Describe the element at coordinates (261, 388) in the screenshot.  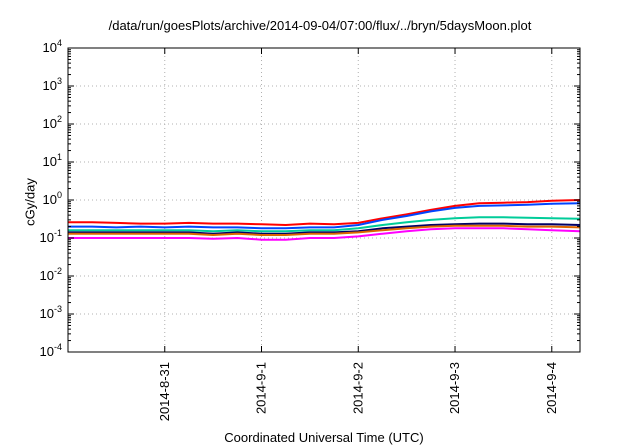
I see `x-tick-label: 2014-9-1` at that location.